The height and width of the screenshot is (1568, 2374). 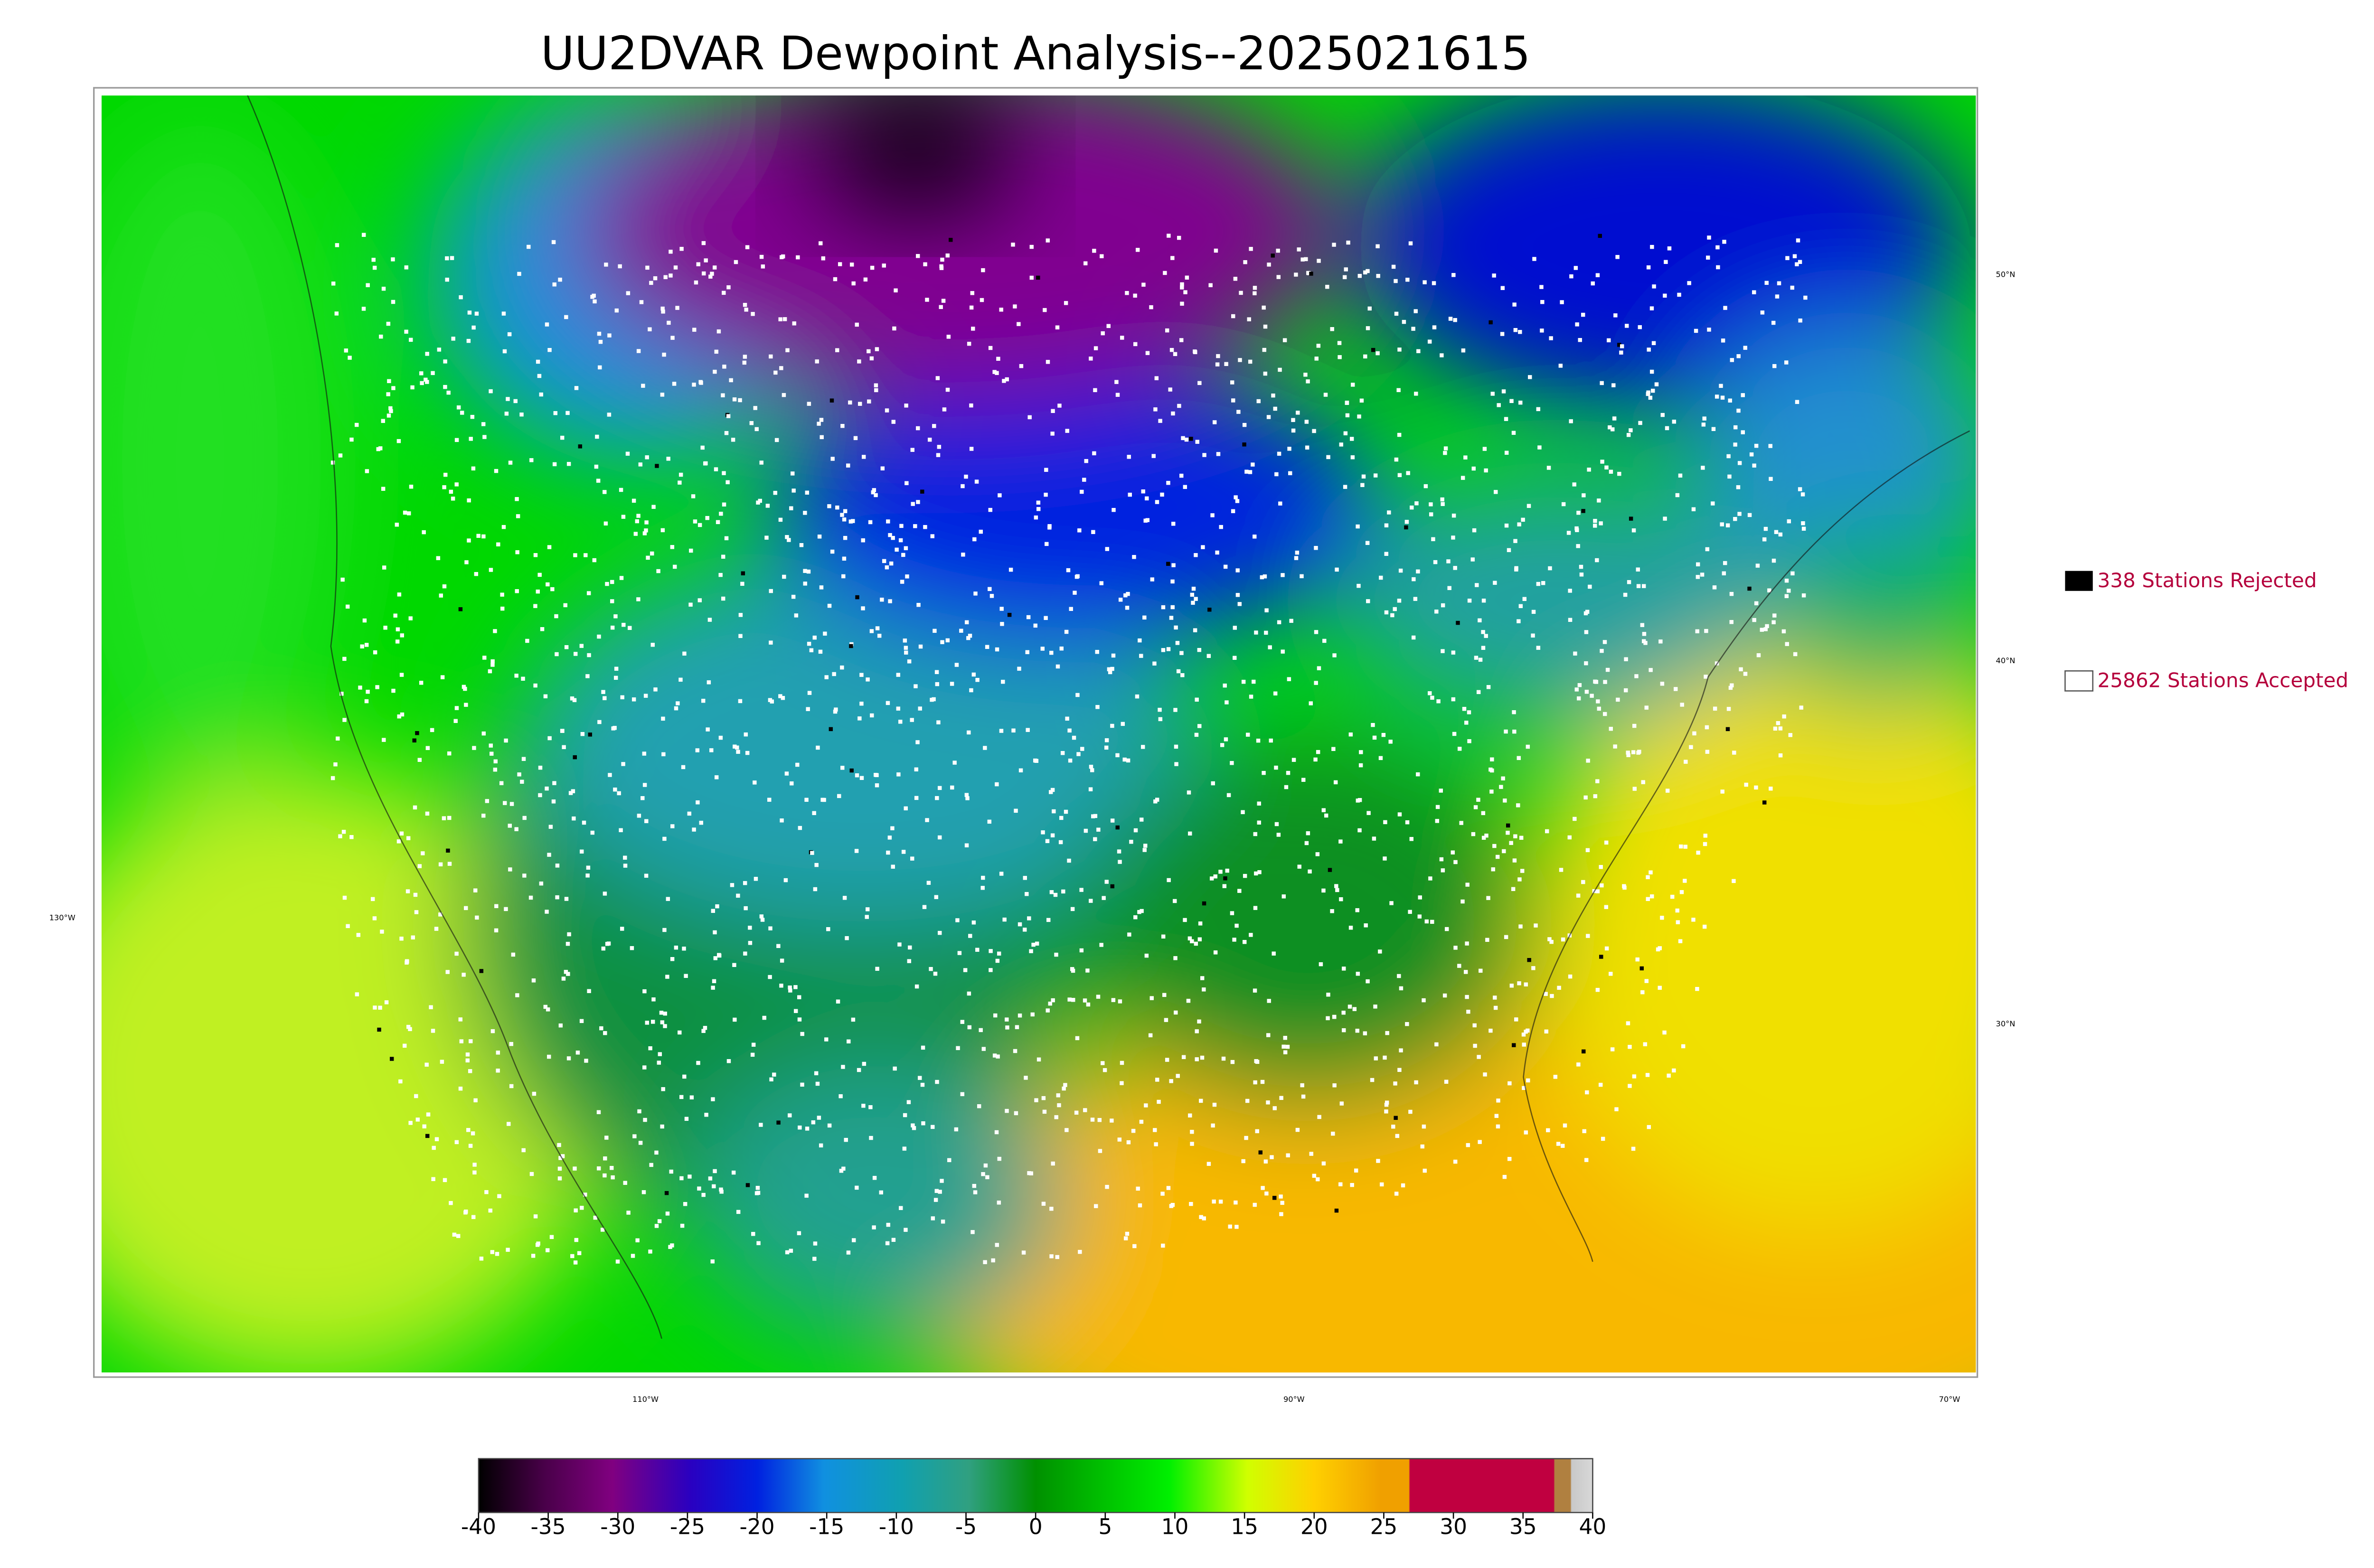 What do you see at coordinates (1033, 1525) in the screenshot?
I see `colorbar-ticks: -40 -35 -30 -25 -20 -15 -10 -5 0 5 10 15 20 25 30 35 40` at bounding box center [1033, 1525].